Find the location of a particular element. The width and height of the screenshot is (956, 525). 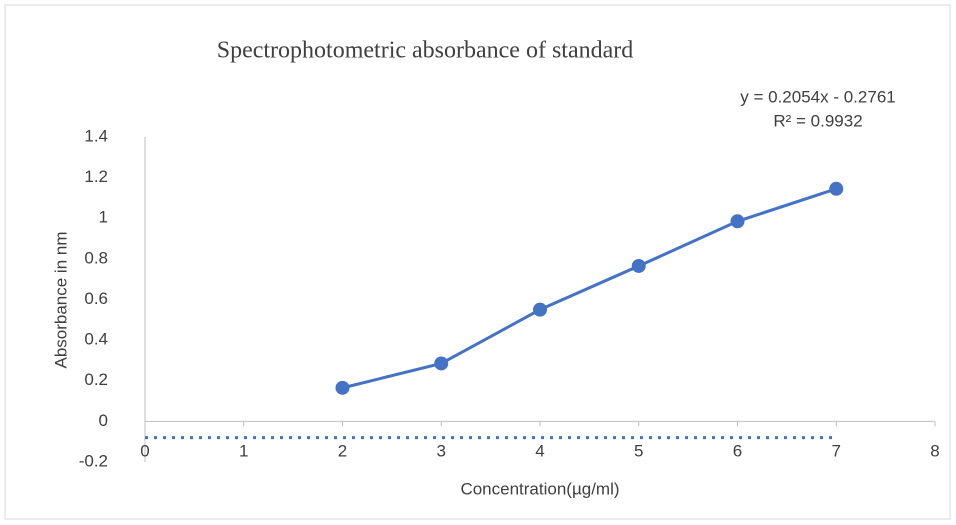

y-tick-label: 0.2 is located at coordinates (96, 379).